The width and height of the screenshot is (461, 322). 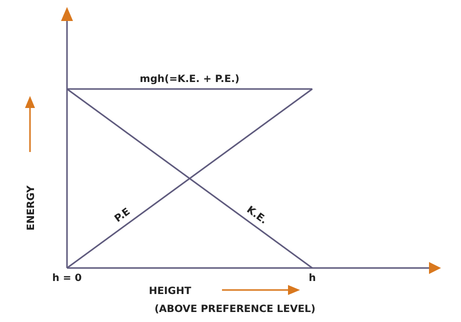 What do you see at coordinates (235, 309) in the screenshot?
I see `text: (ABOVE PREFERENCE LEVEL)` at bounding box center [235, 309].